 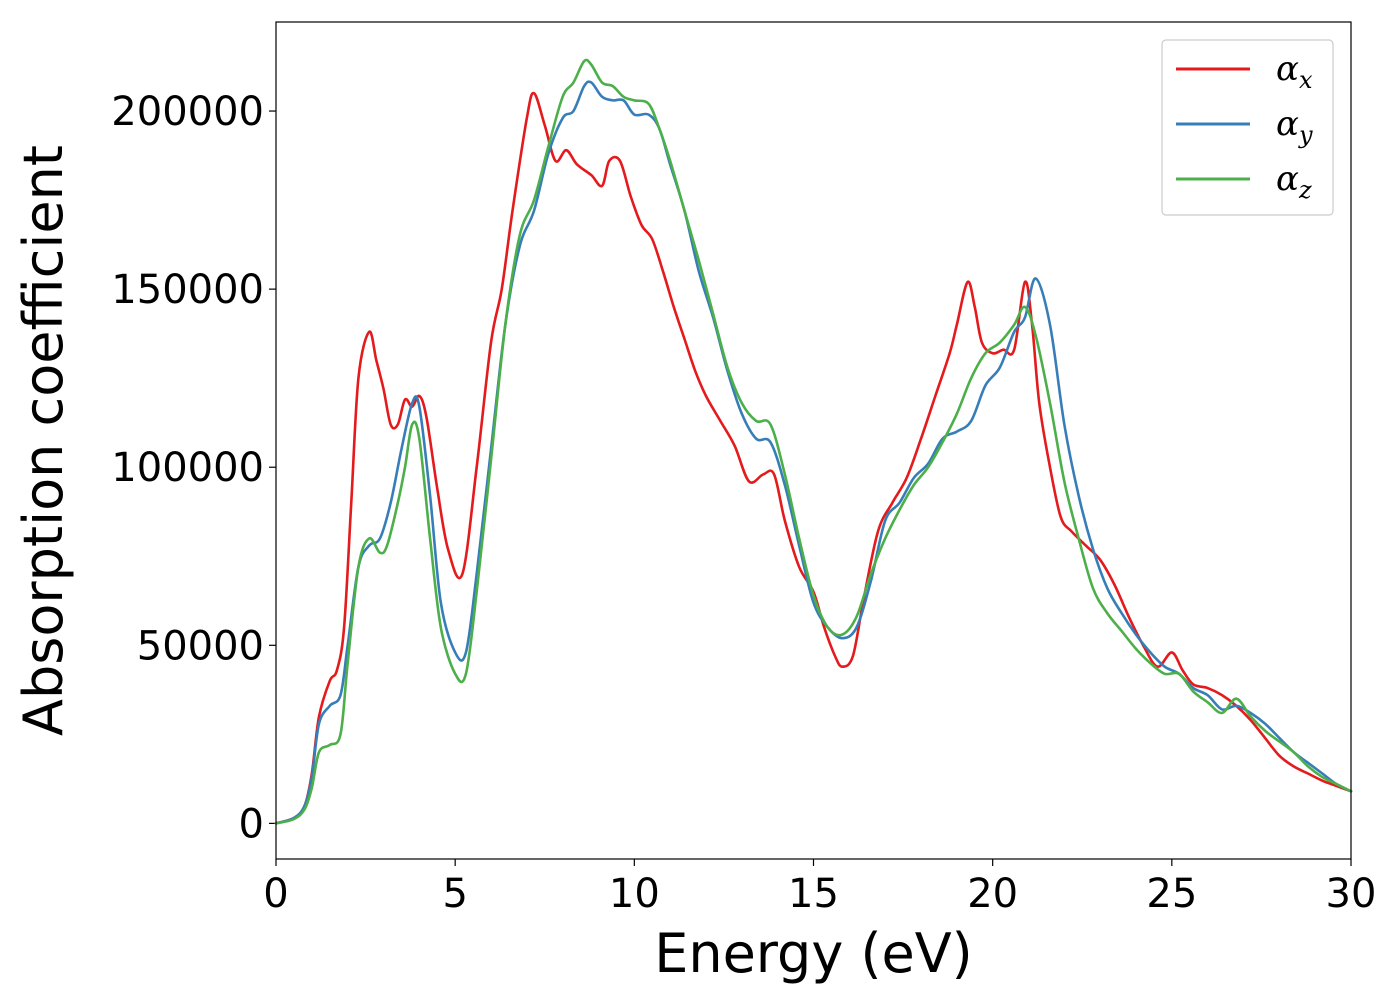 I want to click on y-tick-label: 50000, so click(x=200, y=646).